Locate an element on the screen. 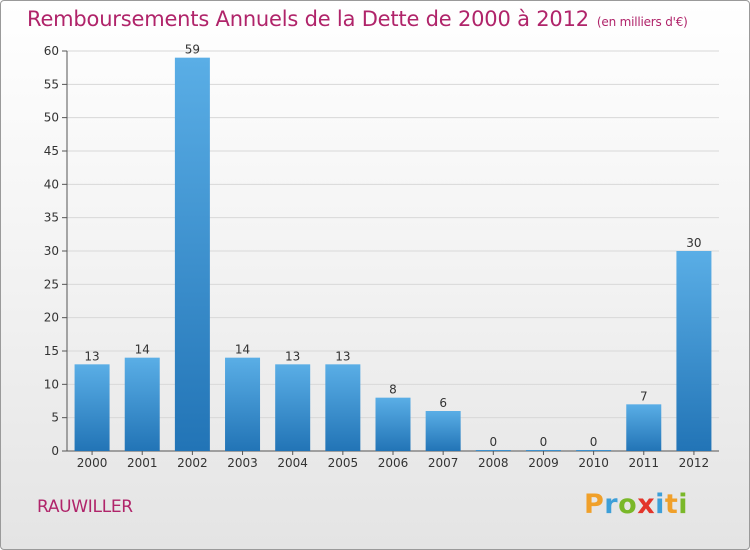  bar-value-label: 59 is located at coordinates (192, 50).